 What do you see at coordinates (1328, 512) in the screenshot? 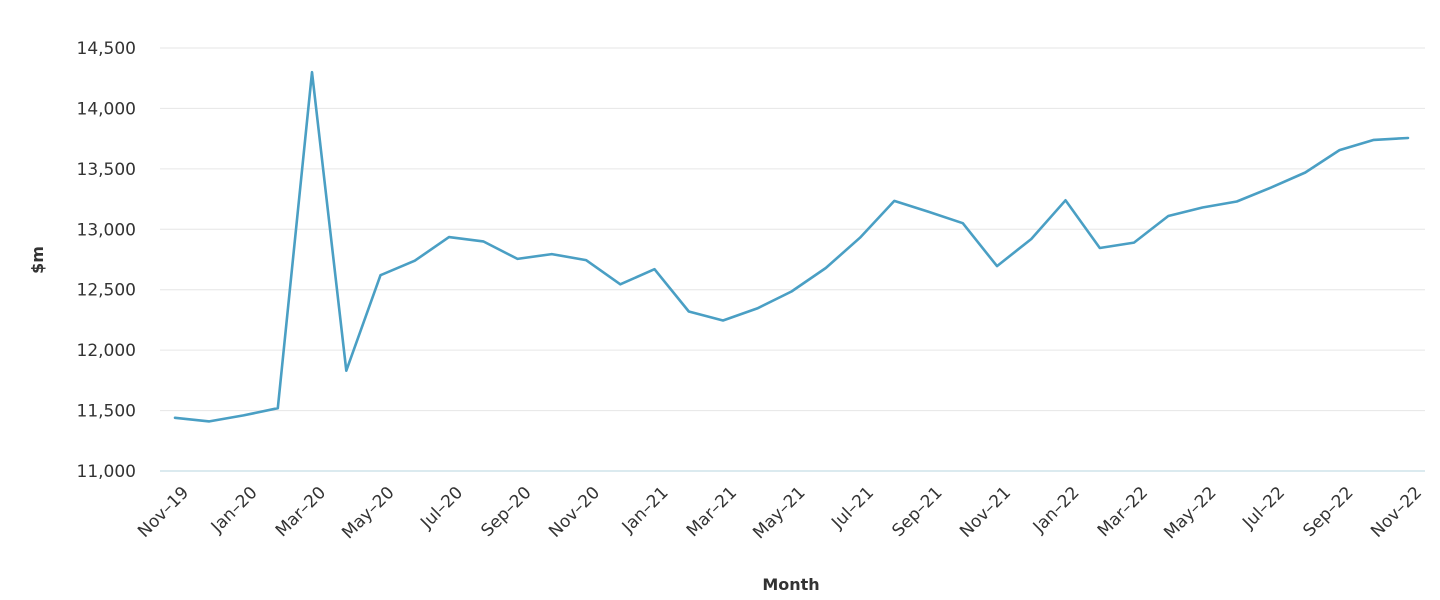
I see `x-tick-label: Sep–22` at bounding box center [1328, 512].